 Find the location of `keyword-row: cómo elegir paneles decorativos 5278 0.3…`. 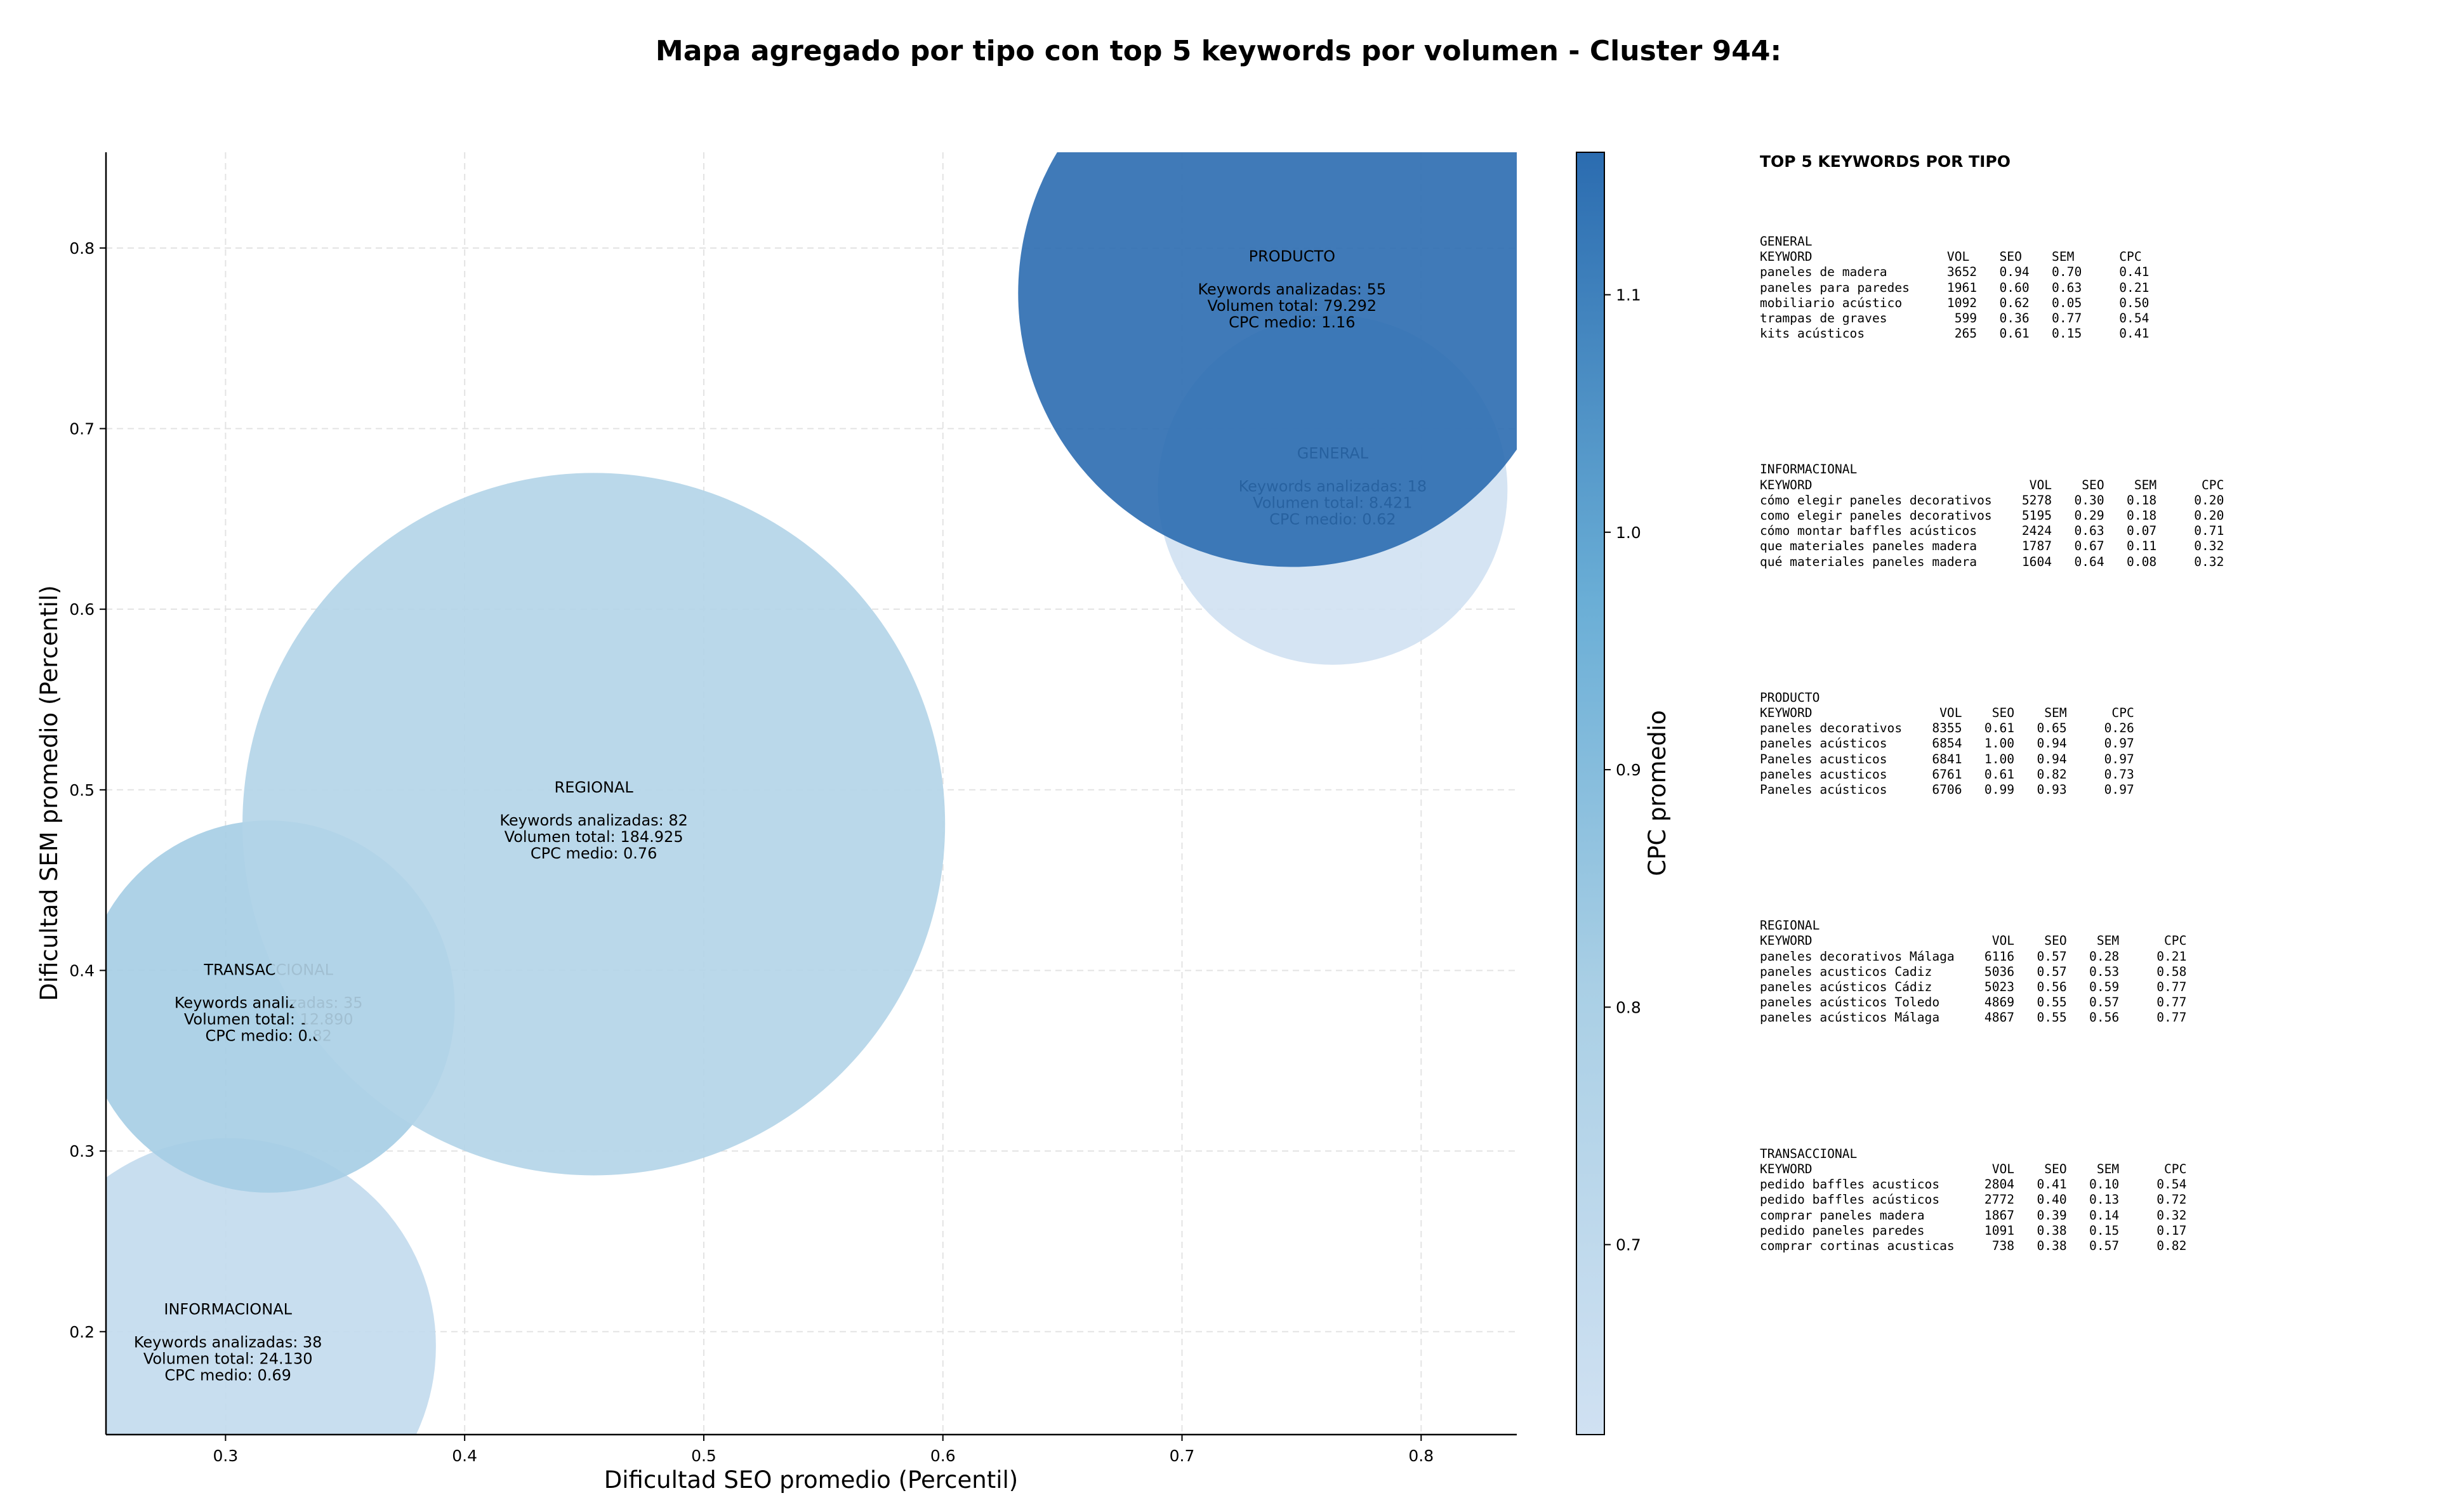

keyword-row: cómo elegir paneles decorativos 5278 0.3… is located at coordinates (1992, 500).